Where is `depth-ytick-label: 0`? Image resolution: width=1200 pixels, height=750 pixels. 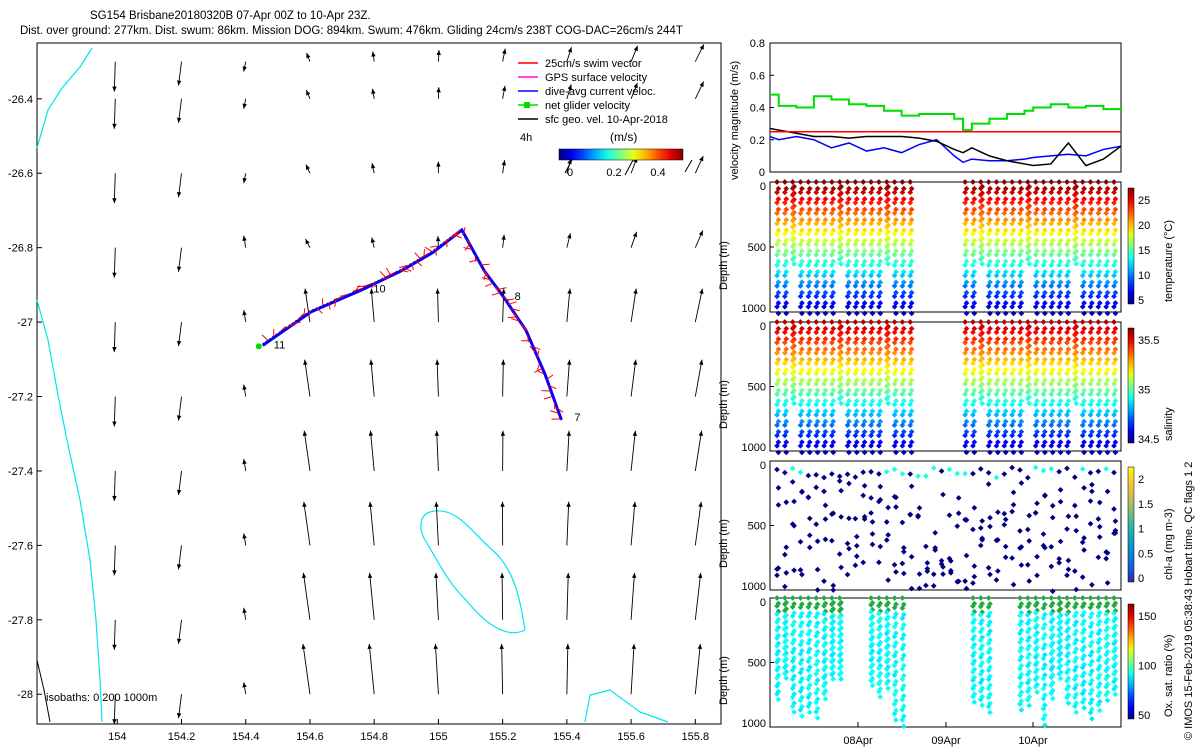 depth-ytick-label: 0 is located at coordinates (763, 327).